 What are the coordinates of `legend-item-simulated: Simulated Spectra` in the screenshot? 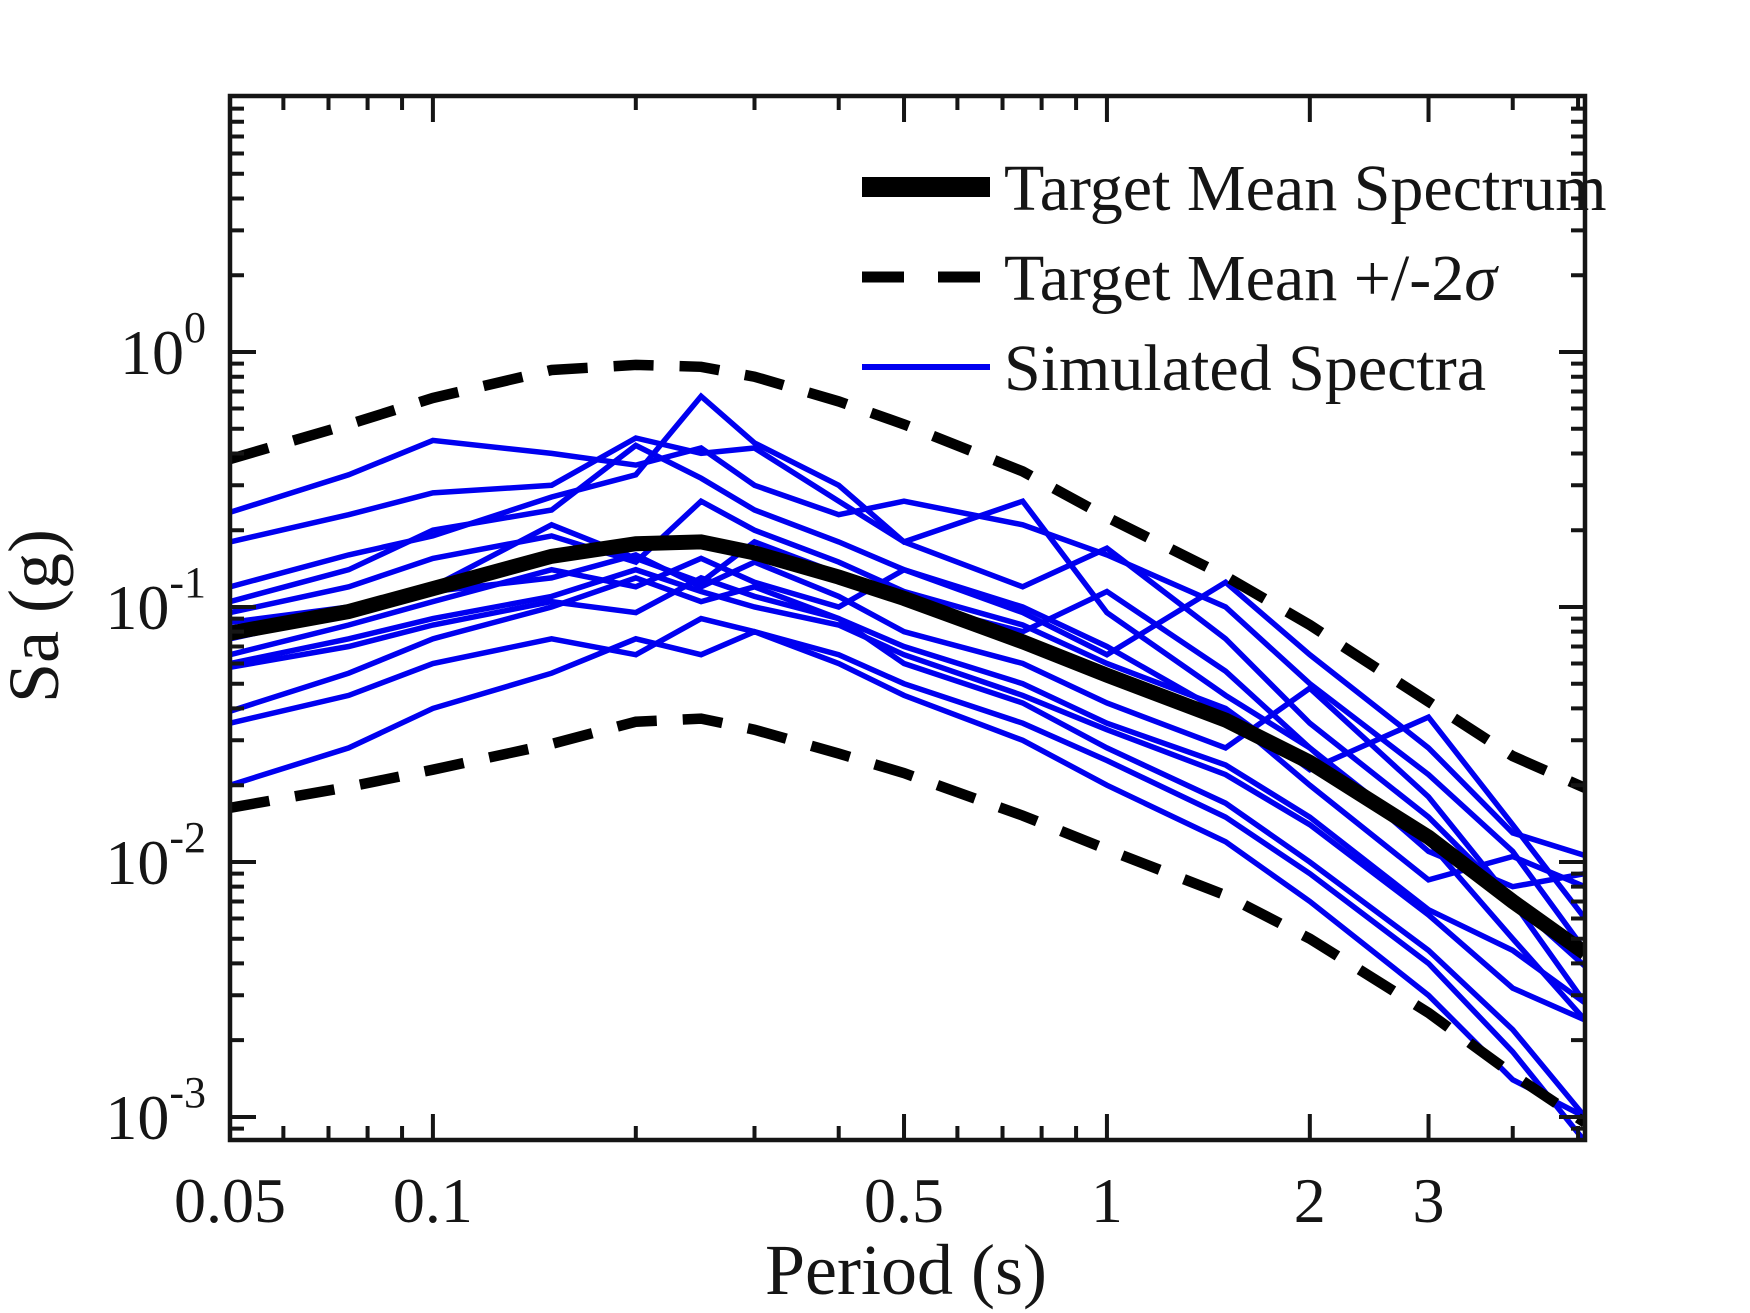 It's located at (1174, 368).